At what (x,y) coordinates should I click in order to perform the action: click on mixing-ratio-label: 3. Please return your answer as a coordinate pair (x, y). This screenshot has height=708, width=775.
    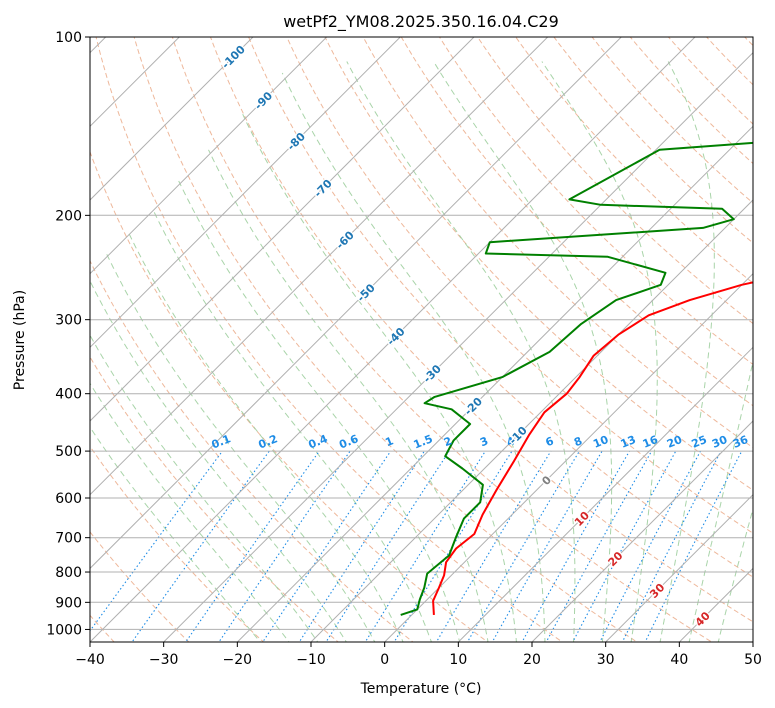
    Looking at the image, I should click on (484, 441).